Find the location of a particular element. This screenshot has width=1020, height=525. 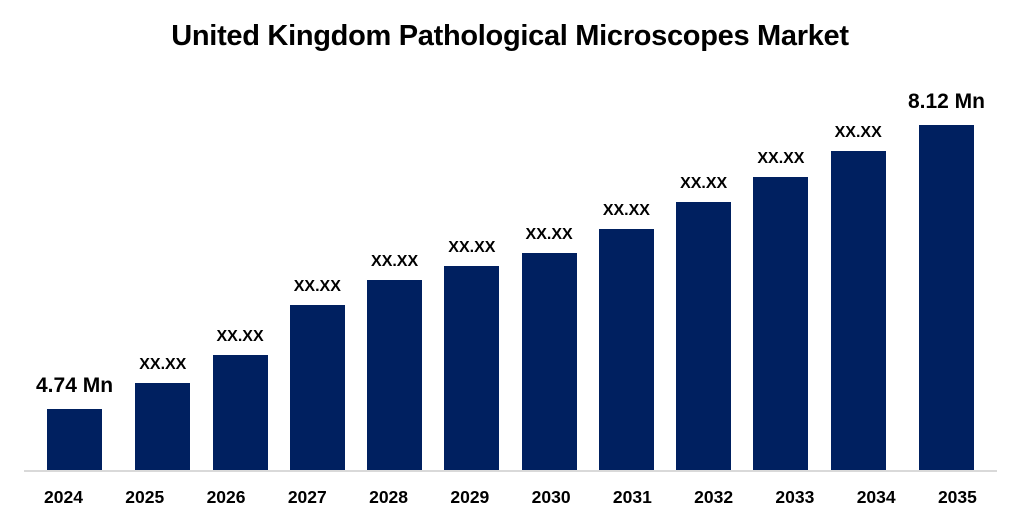

bar-2028 is located at coordinates (395, 375).